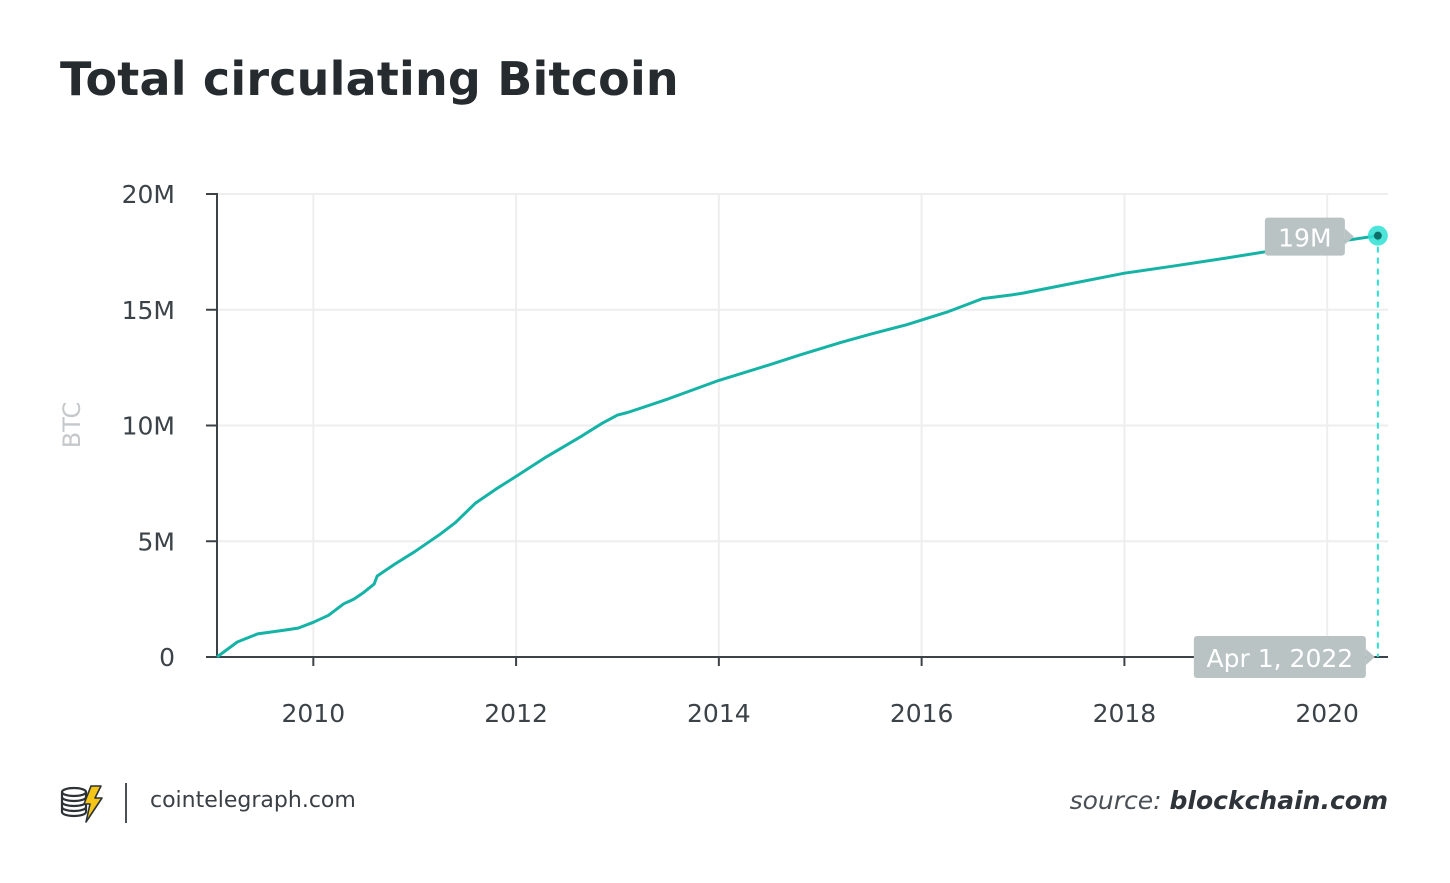 The height and width of the screenshot is (883, 1450). I want to click on x-tick-label: 2010, so click(314, 713).